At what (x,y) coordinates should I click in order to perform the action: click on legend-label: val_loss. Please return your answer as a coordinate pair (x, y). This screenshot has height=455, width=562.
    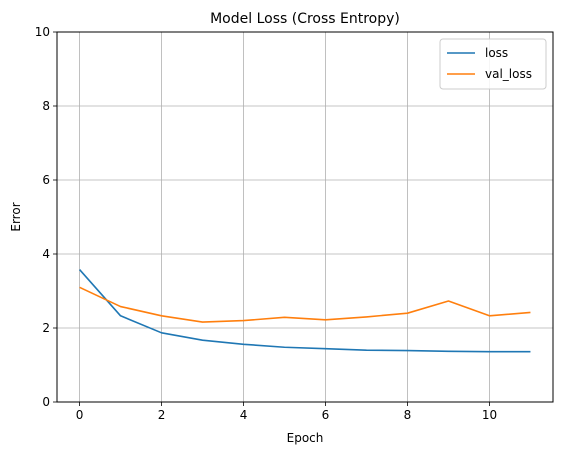
    Looking at the image, I should click on (508, 74).